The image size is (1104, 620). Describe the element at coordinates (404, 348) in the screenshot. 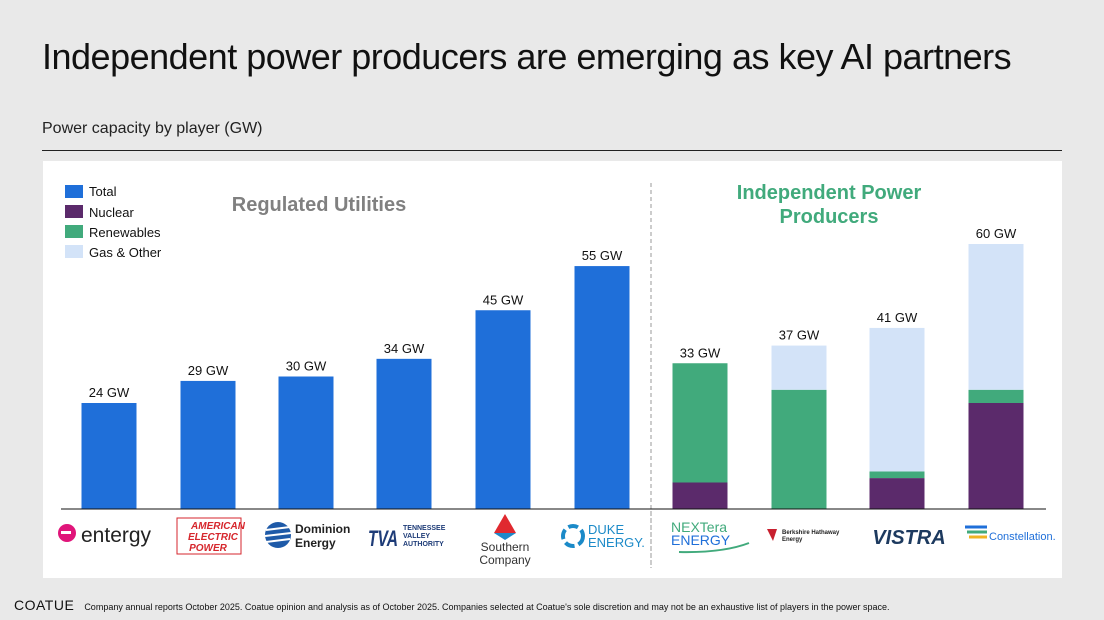

I see `data-label-3: 34 GW` at that location.